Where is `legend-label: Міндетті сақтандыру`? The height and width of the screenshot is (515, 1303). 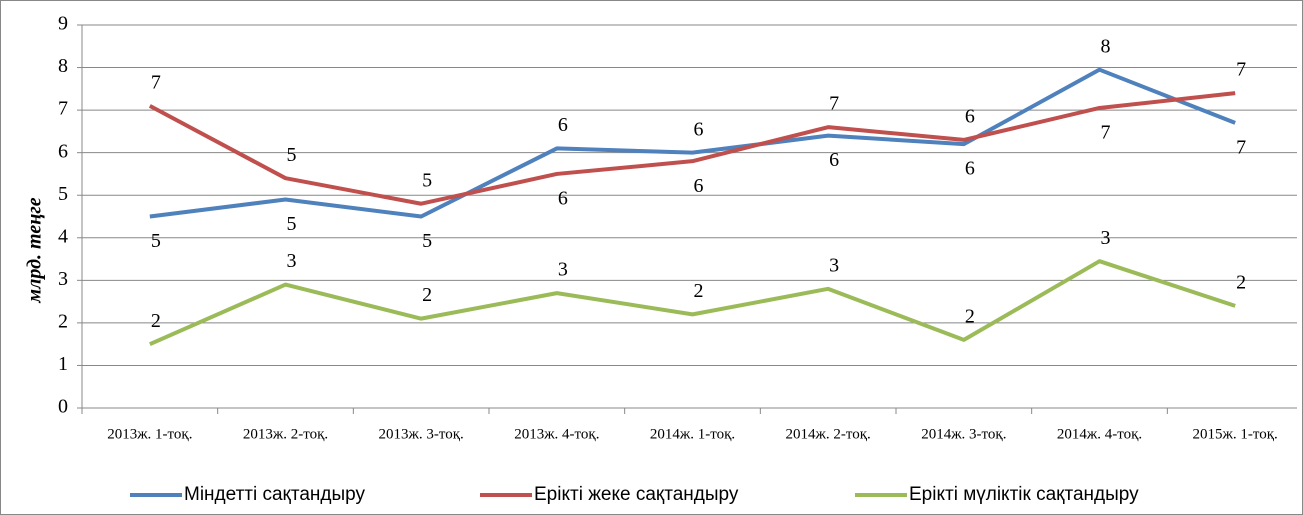
legend-label: Міндетті сақтандыру is located at coordinates (274, 494).